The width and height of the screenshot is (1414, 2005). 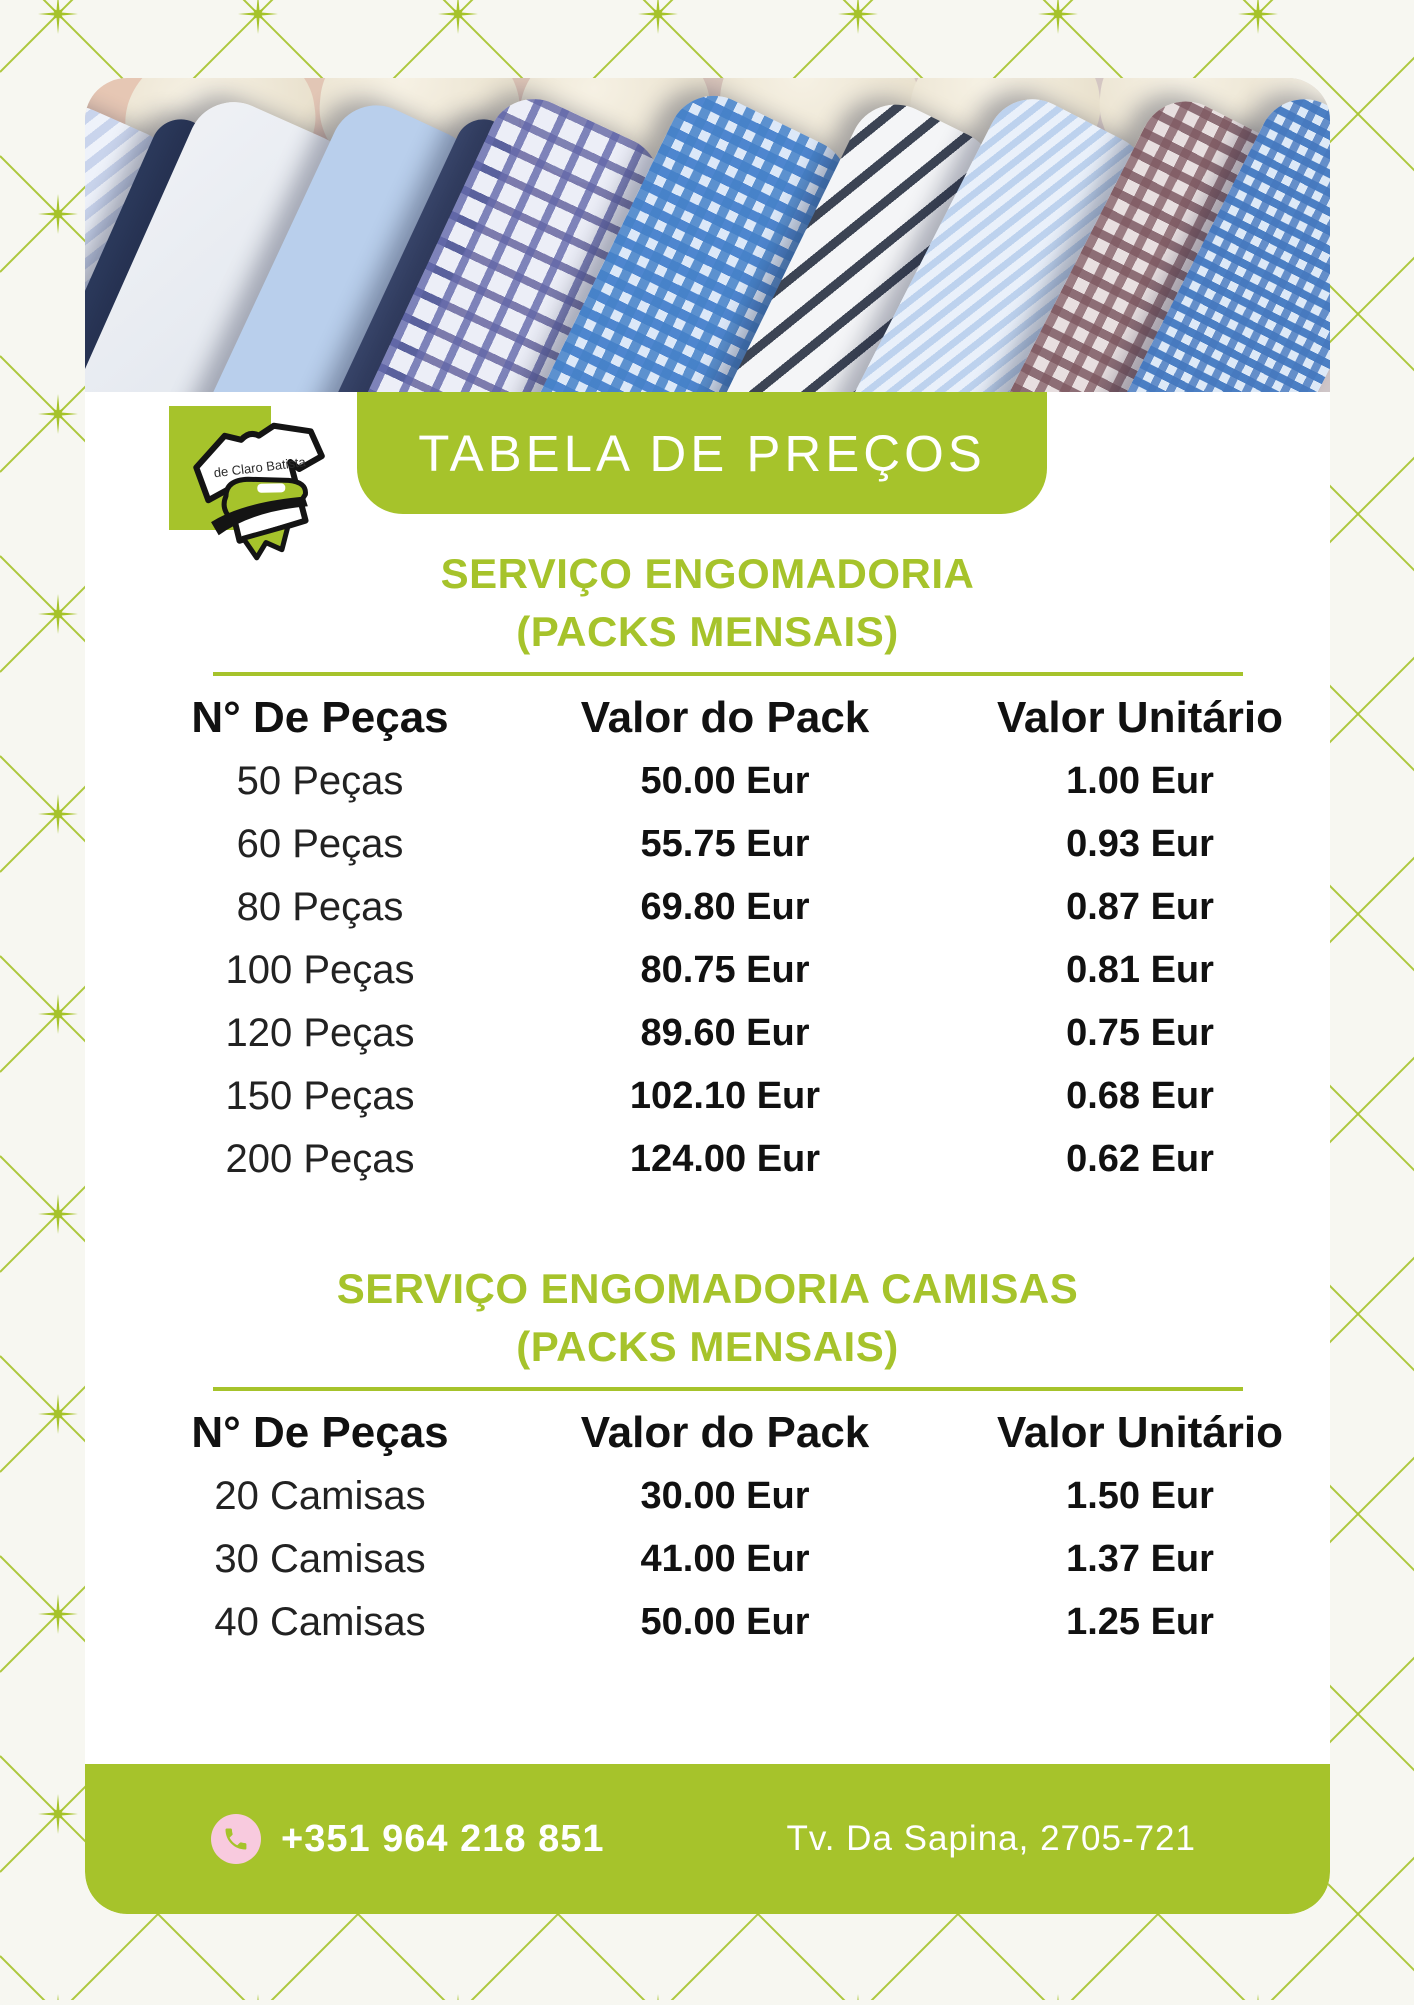 What do you see at coordinates (271, 488) in the screenshot?
I see `logo-iron-handle` at bounding box center [271, 488].